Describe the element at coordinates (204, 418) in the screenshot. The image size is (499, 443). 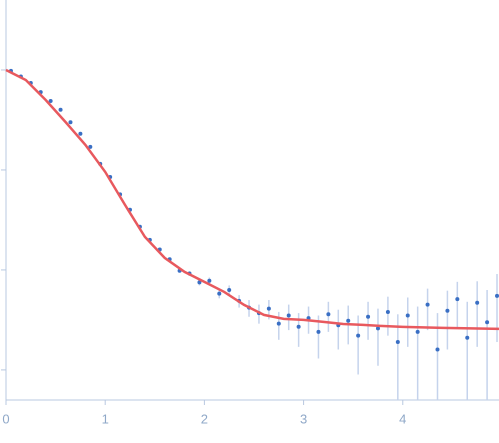
I see `x-tick-label: 2` at that location.